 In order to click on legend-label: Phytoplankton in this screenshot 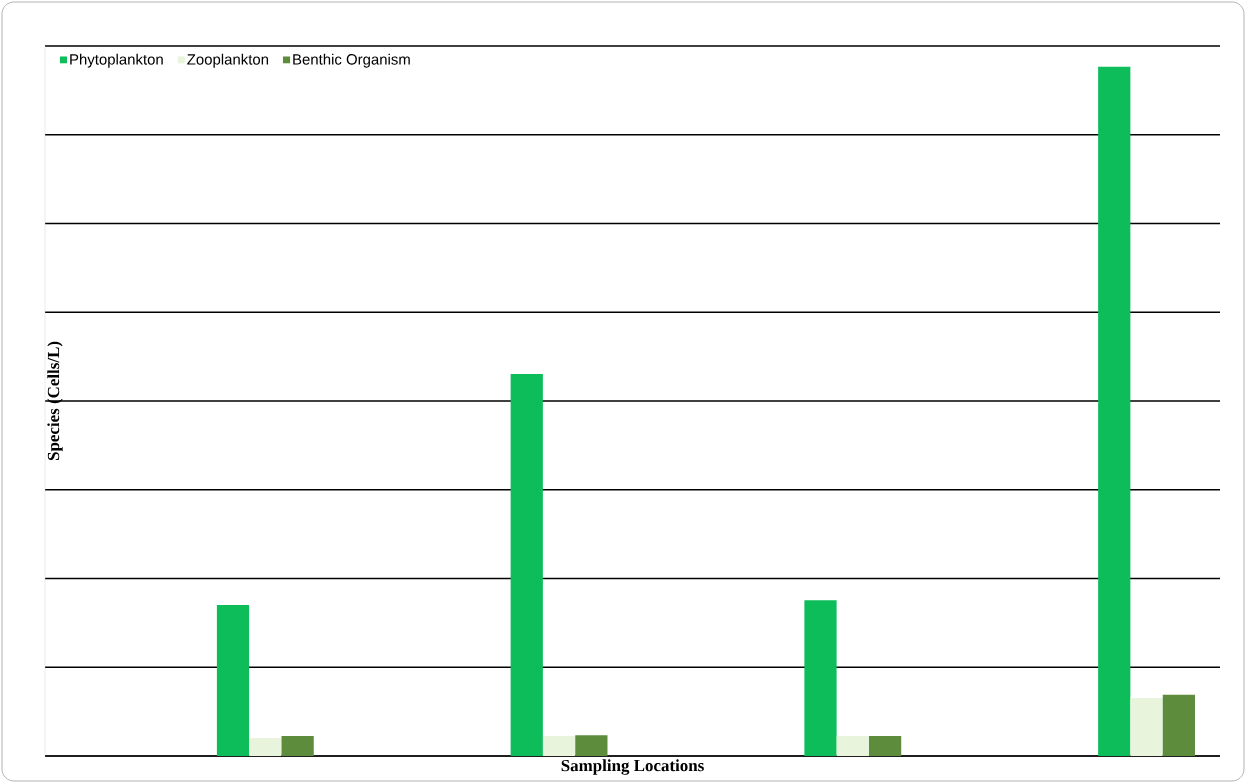, I will do `click(116, 60)`.